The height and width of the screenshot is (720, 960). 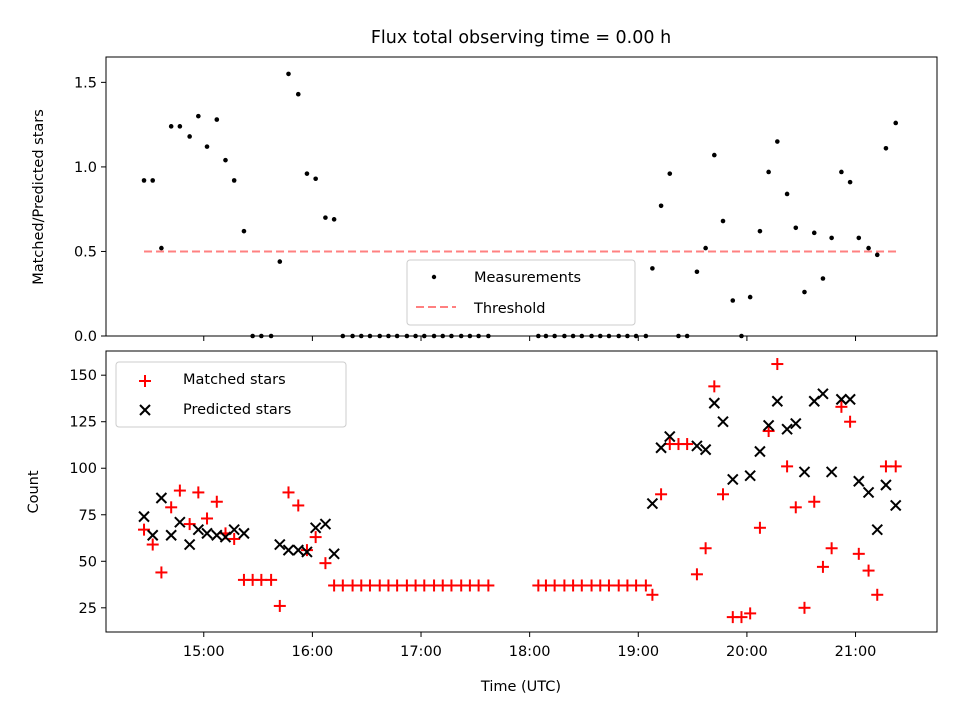 I want to click on legend-threshold-label: Threshold, so click(x=509, y=309).